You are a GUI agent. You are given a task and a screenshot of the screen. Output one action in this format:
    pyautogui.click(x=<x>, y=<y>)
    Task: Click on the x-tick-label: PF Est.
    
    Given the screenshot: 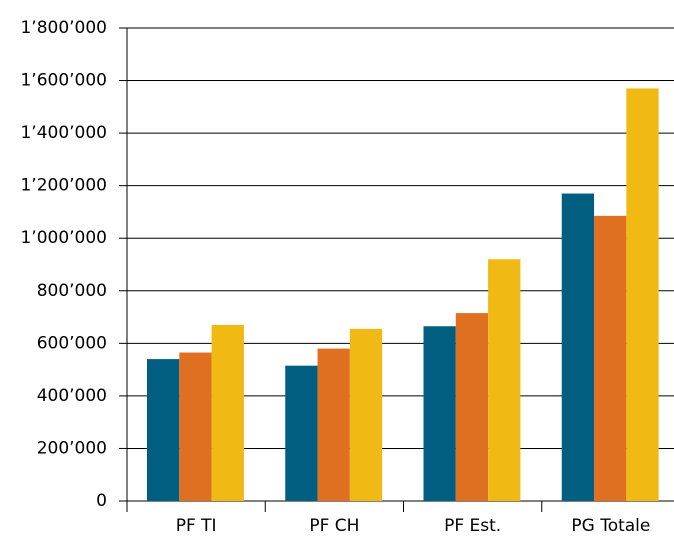 What is the action you would take?
    pyautogui.click(x=472, y=526)
    